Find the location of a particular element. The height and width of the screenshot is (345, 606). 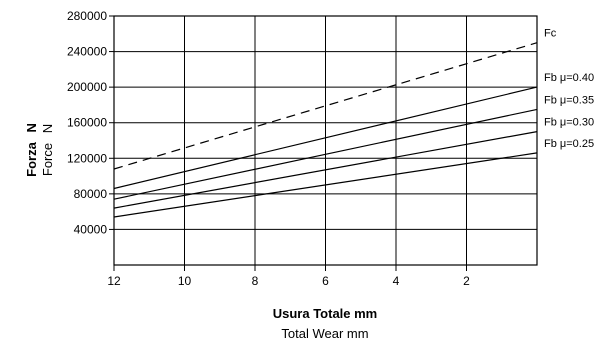

series-label-1: Fc is located at coordinates (550, 34).